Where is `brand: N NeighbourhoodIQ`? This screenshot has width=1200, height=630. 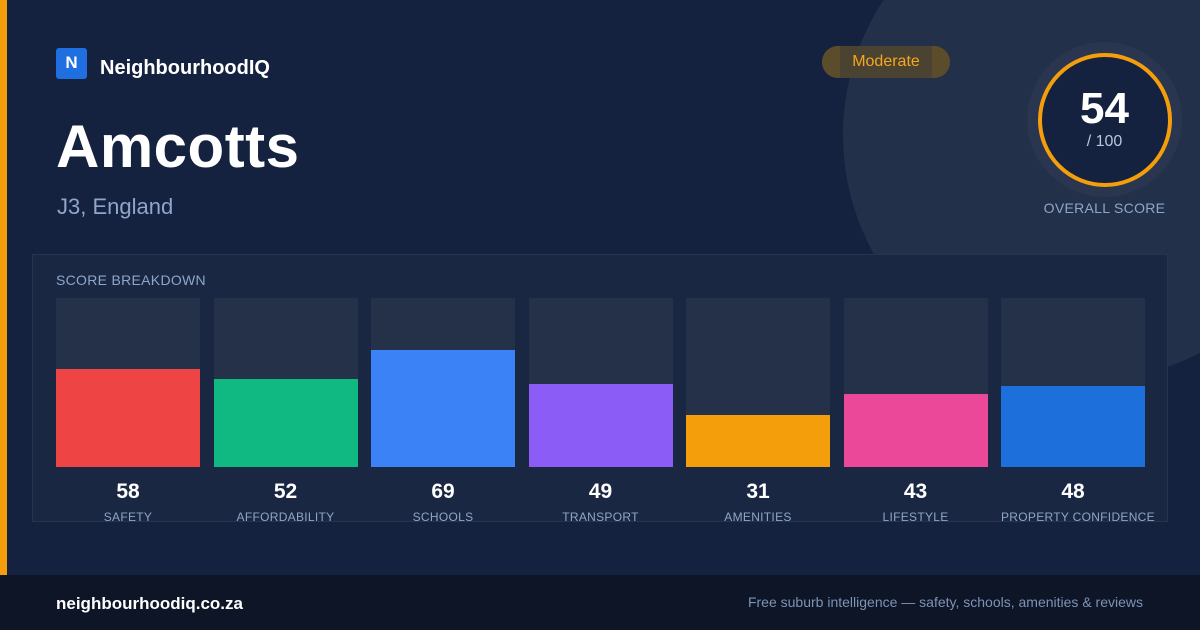 brand: N NeighbourhoodIQ is located at coordinates (163, 63).